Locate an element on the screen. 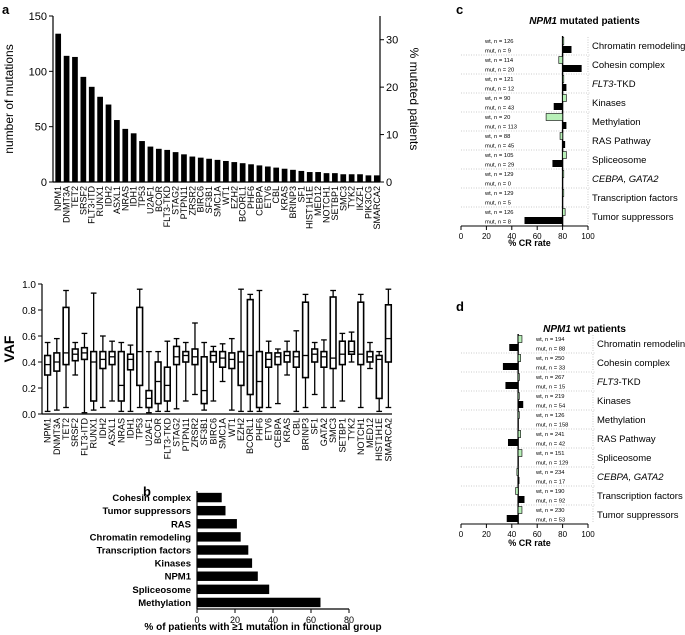  x-tick-label: IDH1 is located at coordinates (134, 196).